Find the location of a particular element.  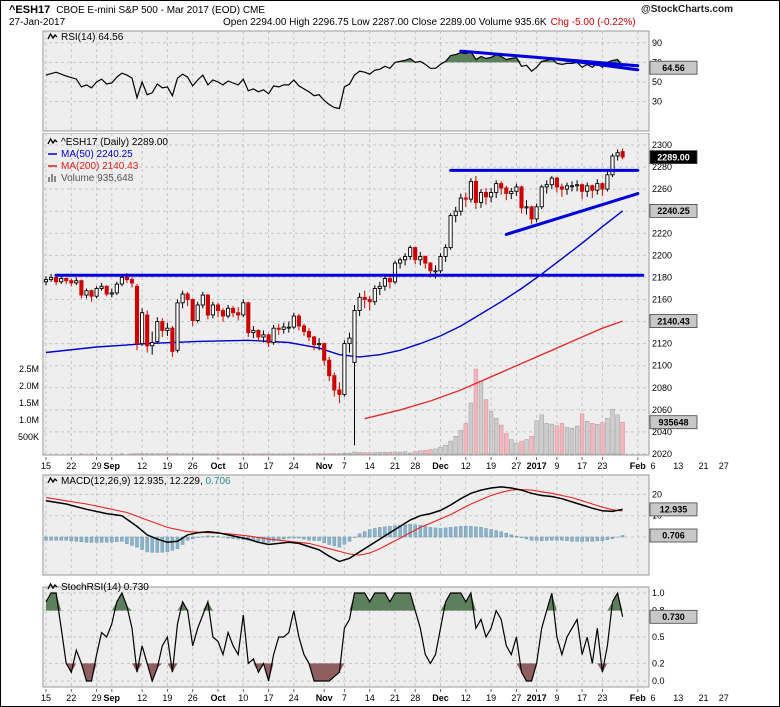

svg-text: Sep is located at coordinates (112, 698).